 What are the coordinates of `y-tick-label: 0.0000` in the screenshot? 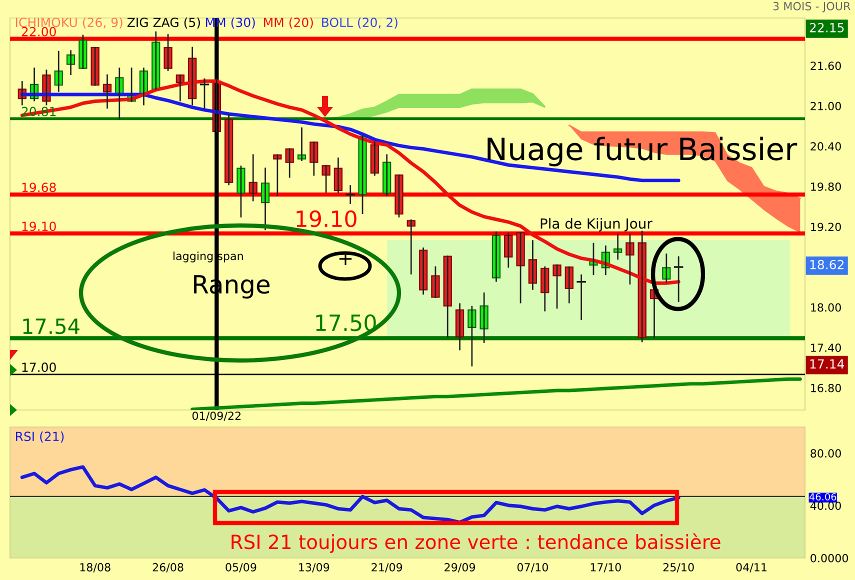 It's located at (829, 558).